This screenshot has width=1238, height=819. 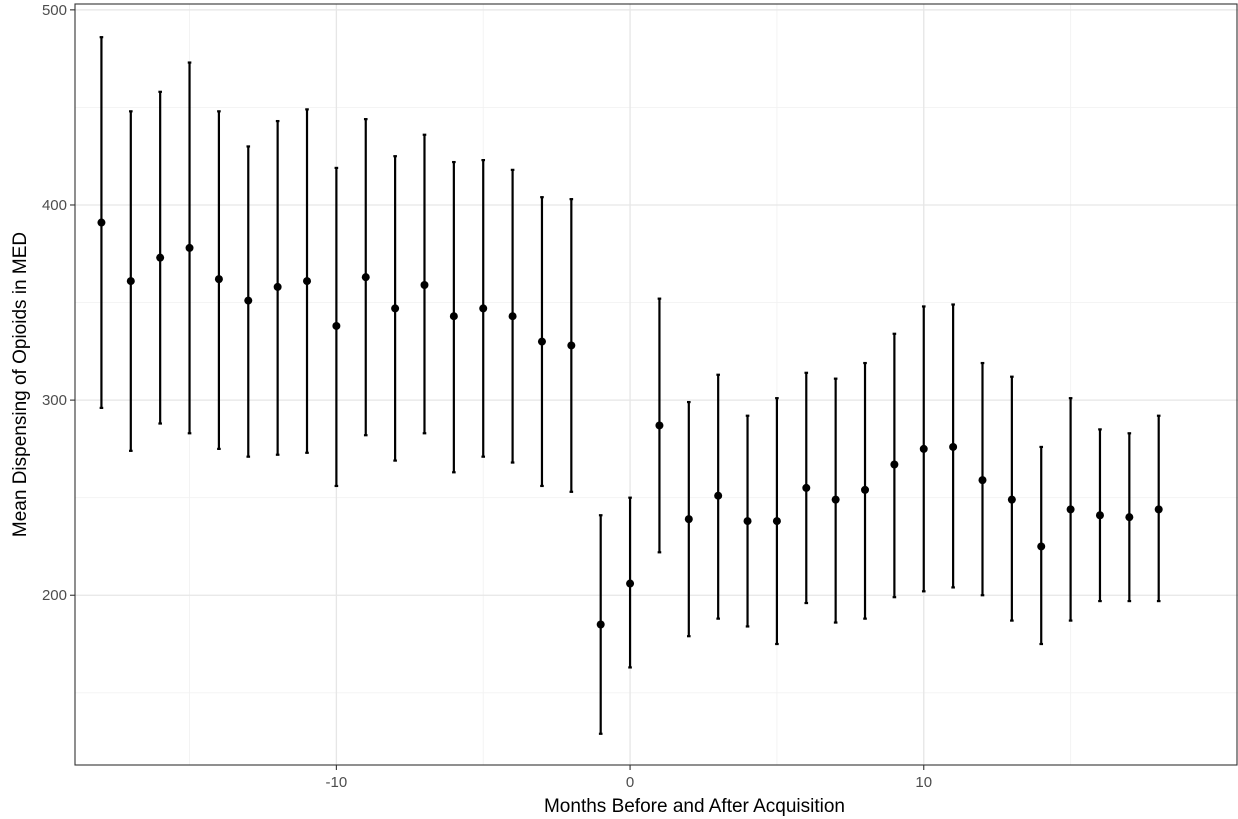 What do you see at coordinates (54, 205) in the screenshot?
I see `y-tick-label: 400` at bounding box center [54, 205].